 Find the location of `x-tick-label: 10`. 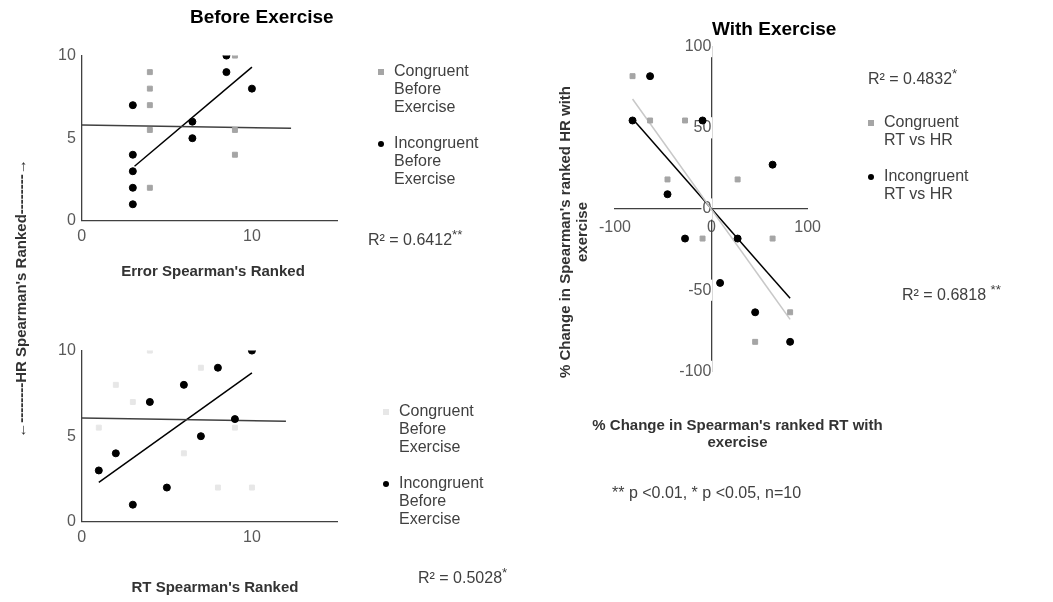

x-tick-label: 10 is located at coordinates (252, 235).